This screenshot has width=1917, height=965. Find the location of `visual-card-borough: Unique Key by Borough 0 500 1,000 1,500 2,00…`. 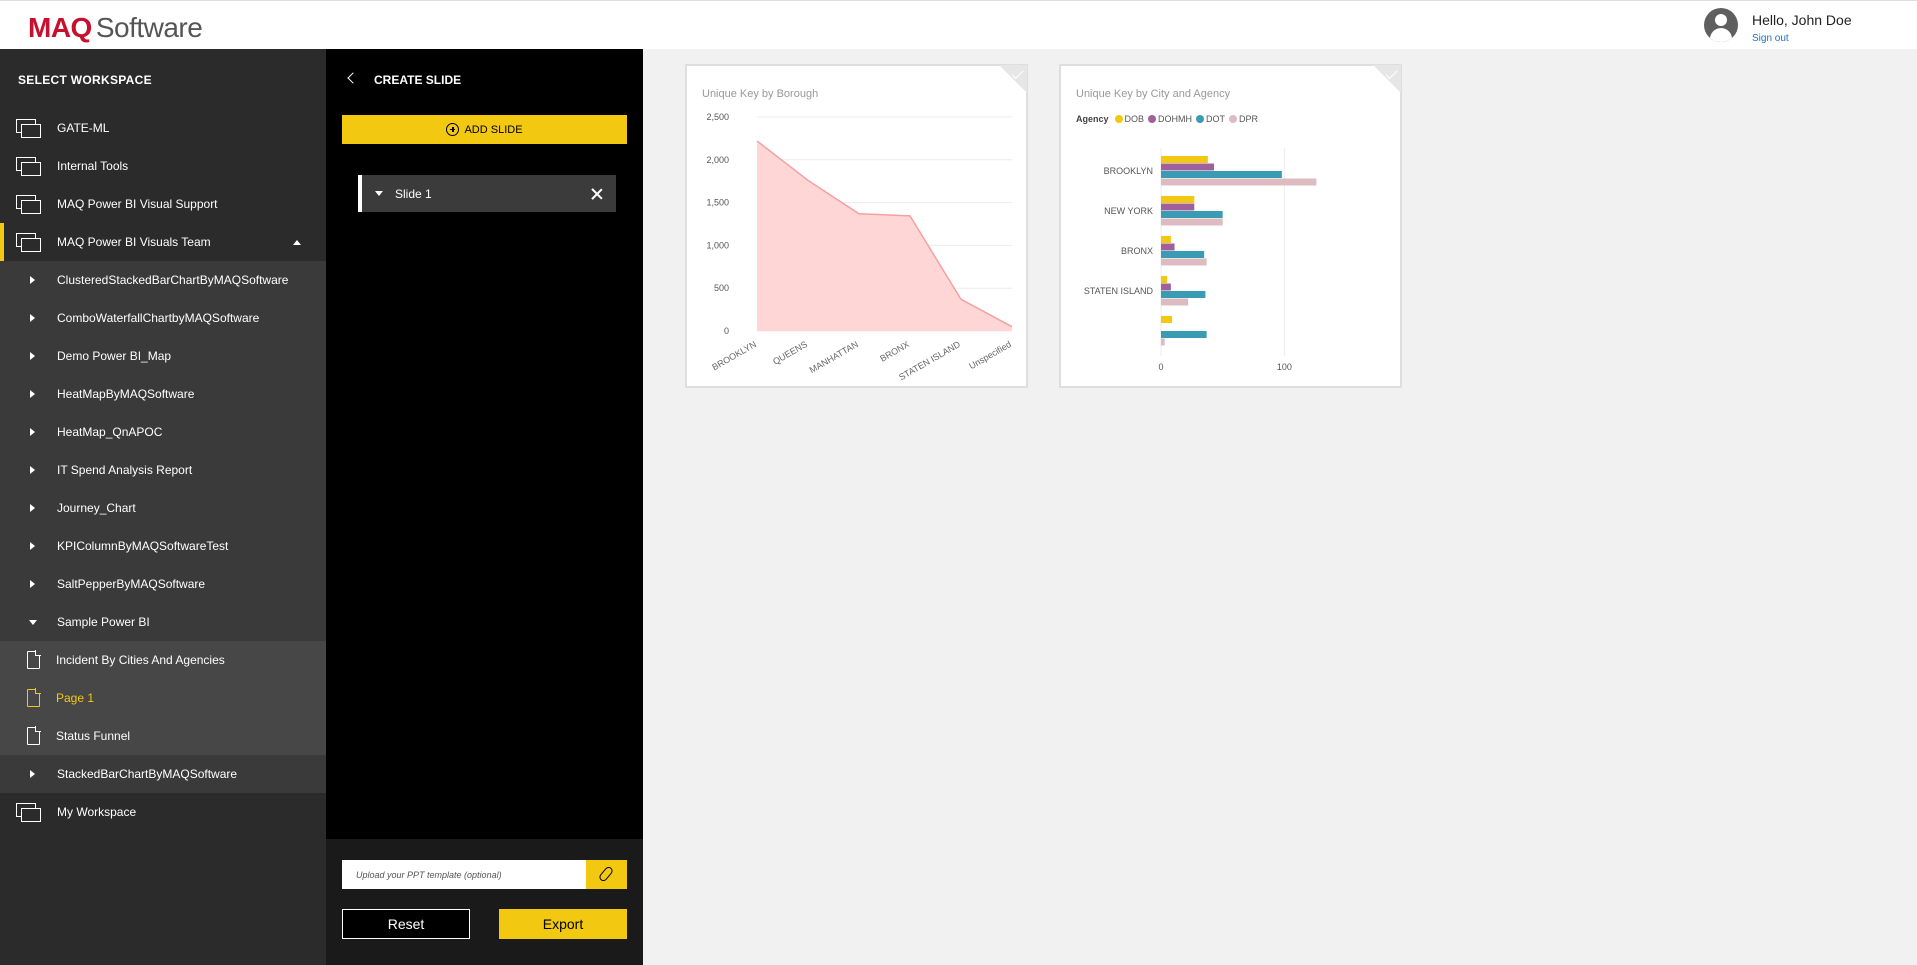

visual-card-borough: Unique Key by Borough 0 500 1,000 1,500 2,00… is located at coordinates (856, 226).